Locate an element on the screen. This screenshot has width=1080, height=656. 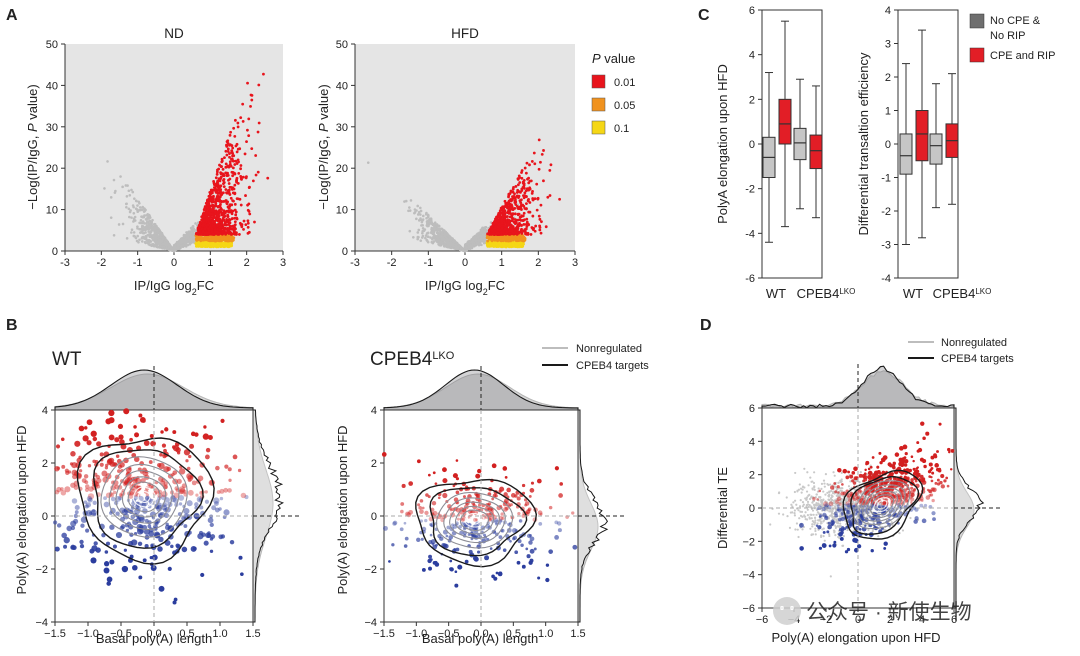
p-value-legend: P value 0.01 0.05 0.1 is located at coordinates (613, 93).